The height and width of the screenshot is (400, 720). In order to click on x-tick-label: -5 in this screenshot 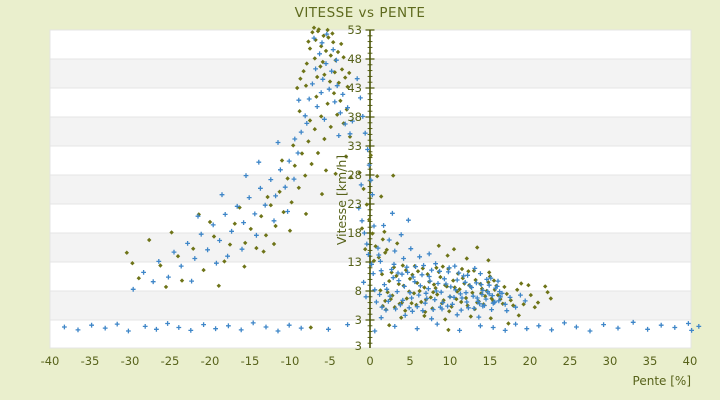, I will do `click(329, 361)`.